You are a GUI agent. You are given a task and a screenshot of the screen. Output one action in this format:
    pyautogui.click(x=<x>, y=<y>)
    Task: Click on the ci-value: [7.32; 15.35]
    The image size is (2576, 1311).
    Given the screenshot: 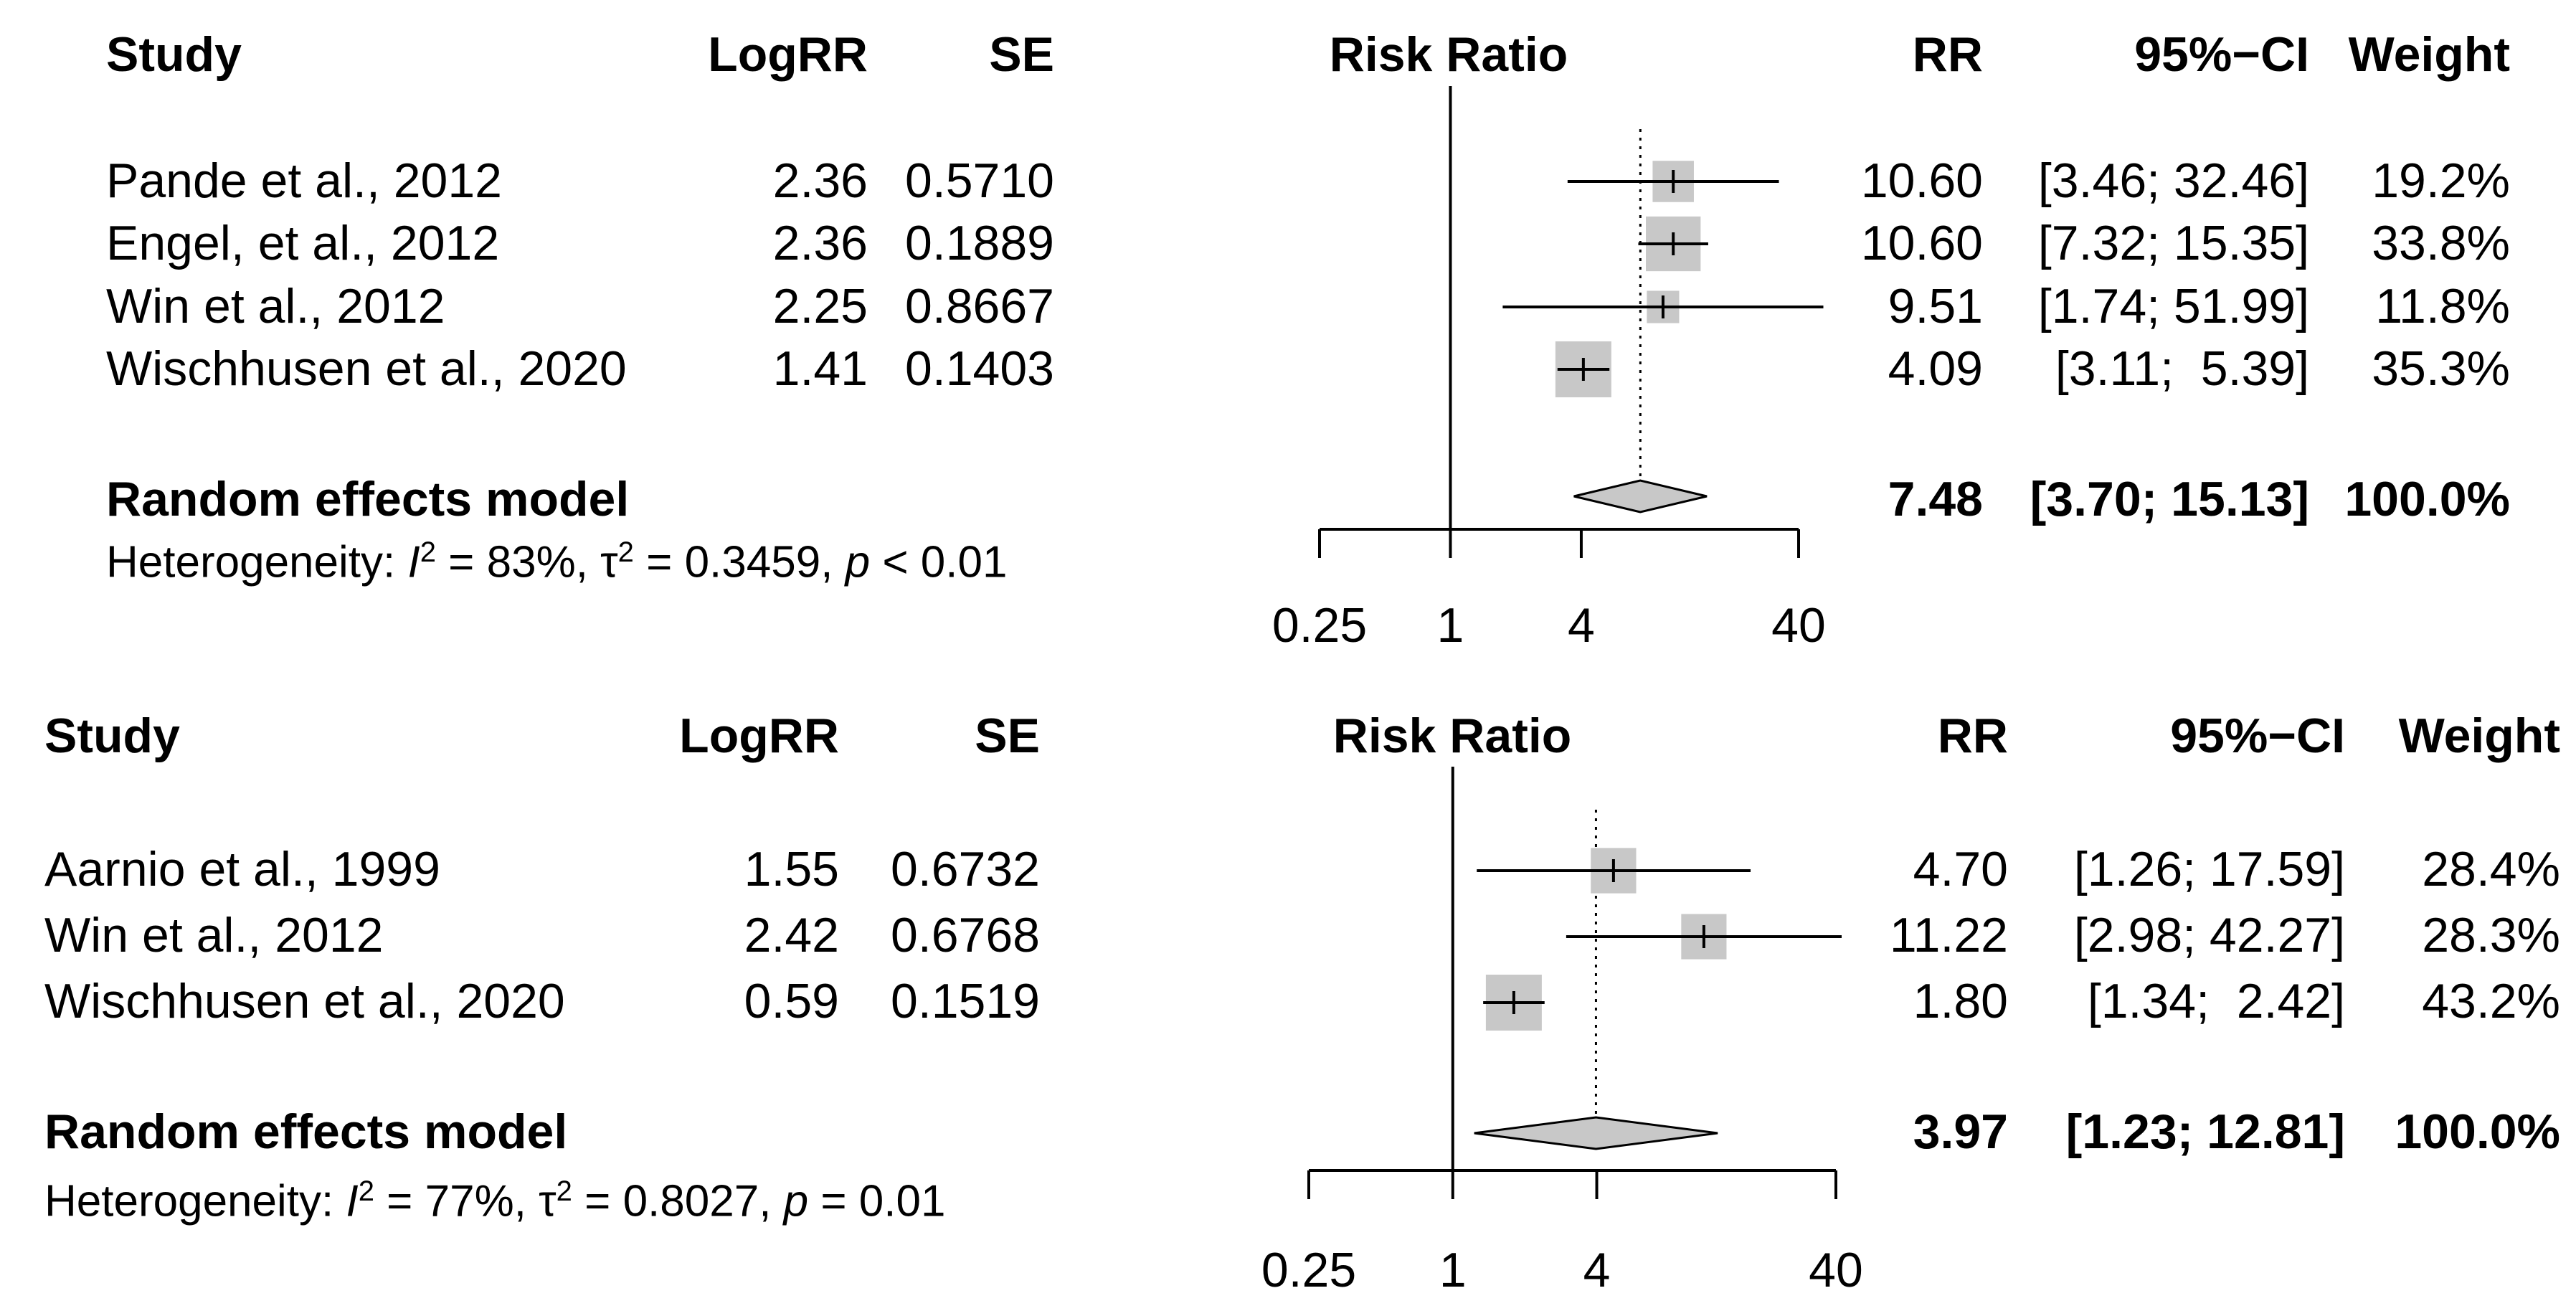 What is the action you would take?
    pyautogui.click(x=2173, y=243)
    